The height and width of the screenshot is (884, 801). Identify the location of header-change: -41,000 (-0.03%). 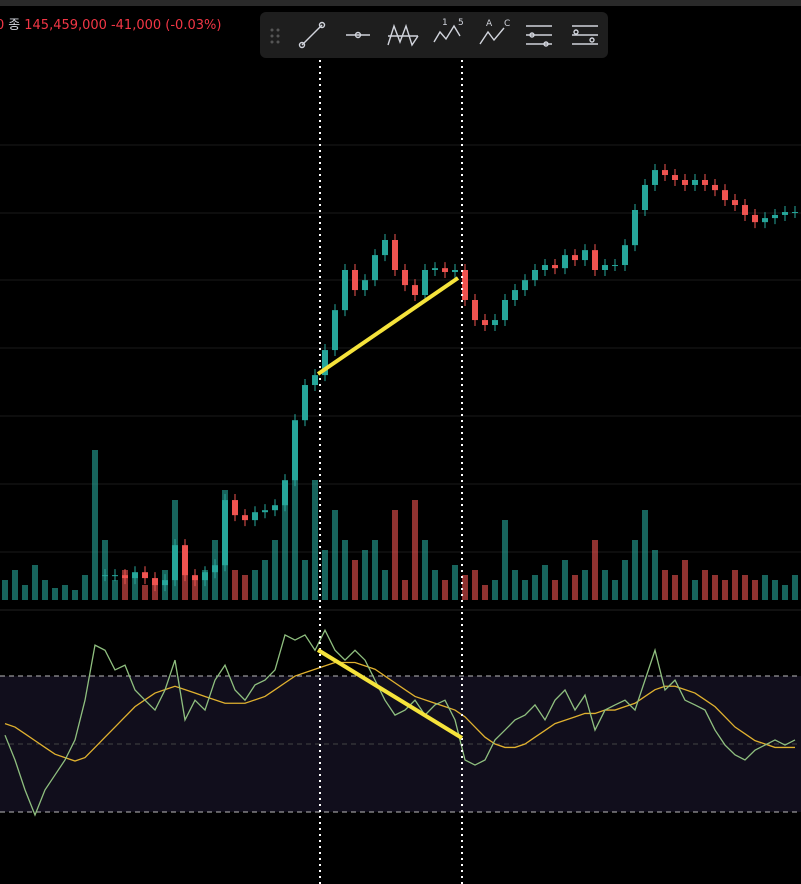
(166, 25).